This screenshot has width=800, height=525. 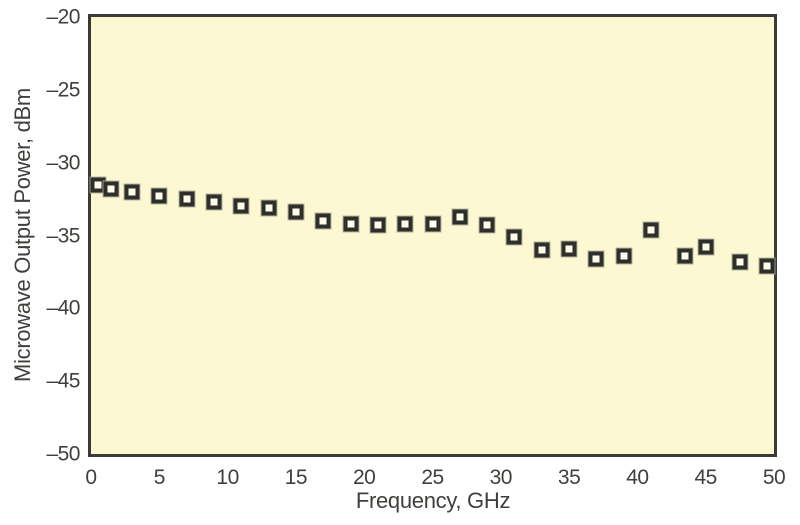 What do you see at coordinates (364, 477) in the screenshot?
I see `x-tick-label: 20` at bounding box center [364, 477].